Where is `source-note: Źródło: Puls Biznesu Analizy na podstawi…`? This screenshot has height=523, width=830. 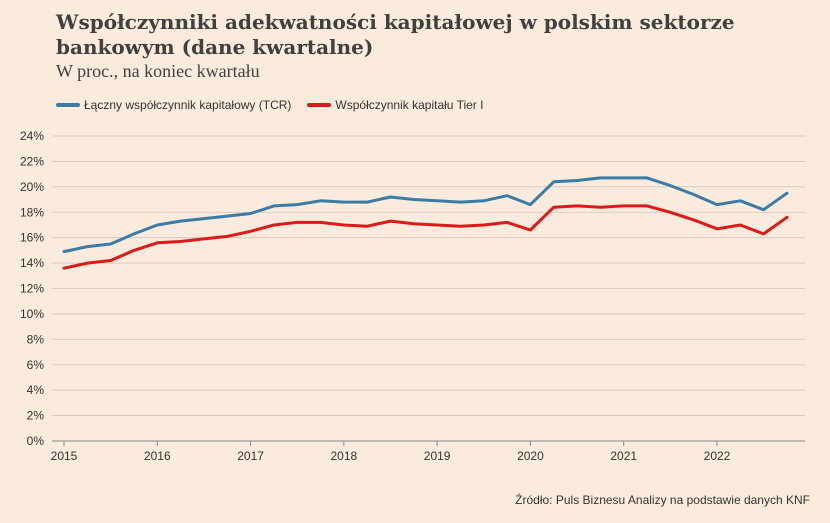 source-note: Źródło: Puls Biznesu Analizy na podstawi… is located at coordinates (662, 500).